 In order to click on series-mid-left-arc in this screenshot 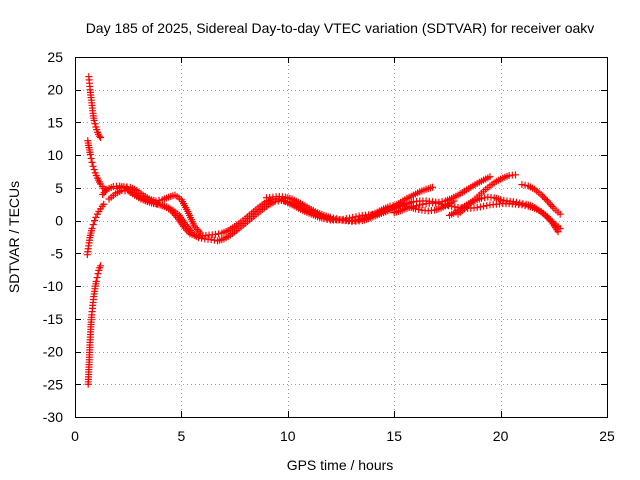, I will do `click(97, 166)`.